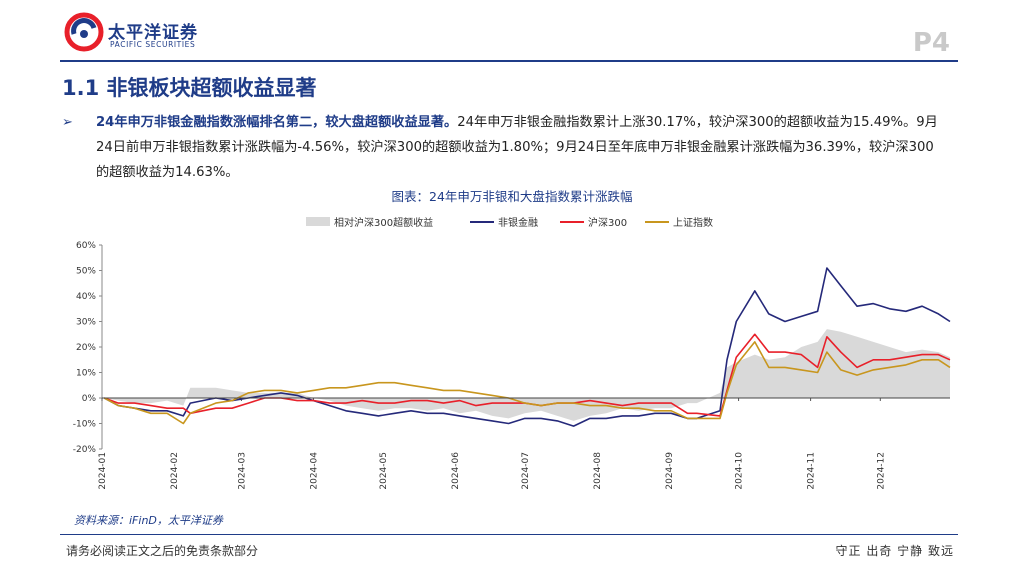 The image size is (1024, 576). Describe the element at coordinates (894, 551) in the screenshot. I see `footer-motto: 守正 出奇 宁静 致远` at that location.